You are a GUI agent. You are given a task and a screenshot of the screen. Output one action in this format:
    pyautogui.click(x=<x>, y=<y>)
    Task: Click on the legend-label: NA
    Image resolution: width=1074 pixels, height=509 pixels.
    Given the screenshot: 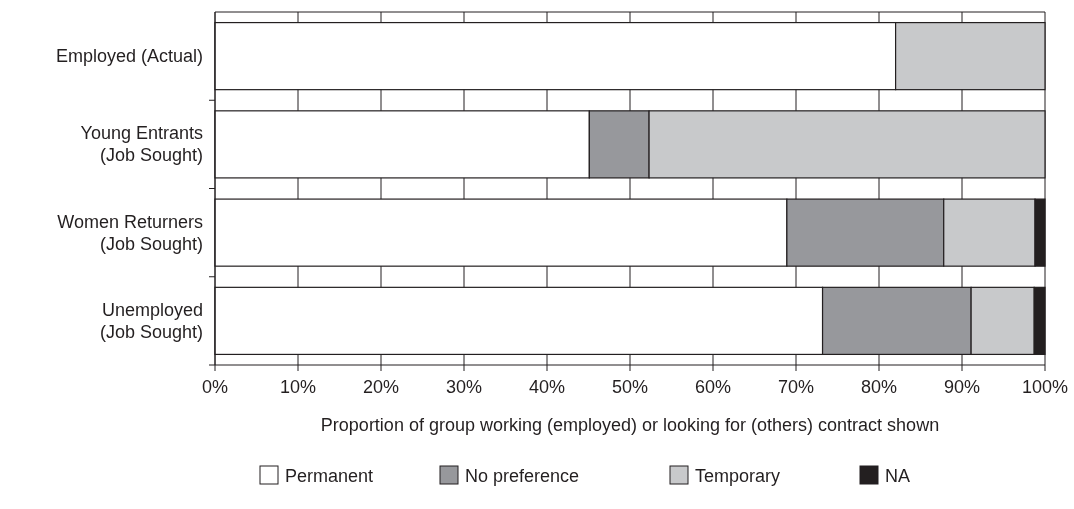 What is the action you would take?
    pyautogui.click(x=898, y=476)
    